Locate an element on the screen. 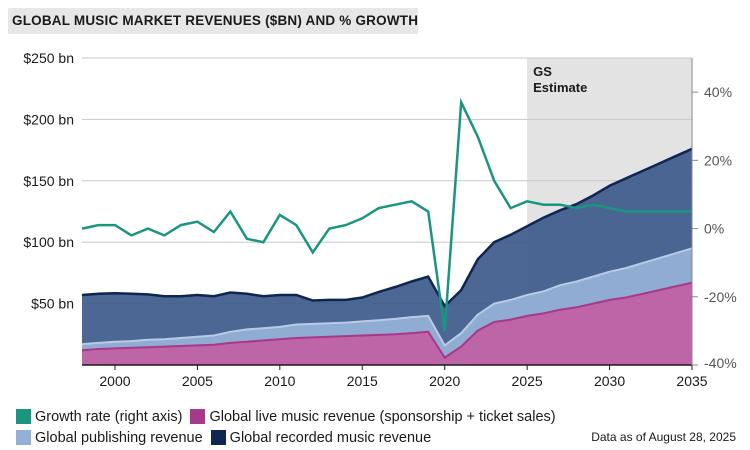  y-tick-label: $150 bn is located at coordinates (48, 181).